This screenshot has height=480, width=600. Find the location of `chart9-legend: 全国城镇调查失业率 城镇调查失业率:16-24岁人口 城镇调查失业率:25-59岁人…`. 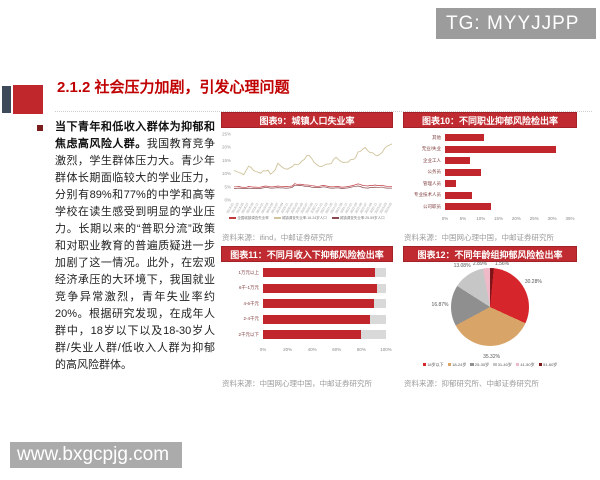

chart9-legend: 全国城镇调查失业率 城镇调查失业率:16-24岁人口 城镇调查失业率:25-59岁人… is located at coordinates (307, 218).